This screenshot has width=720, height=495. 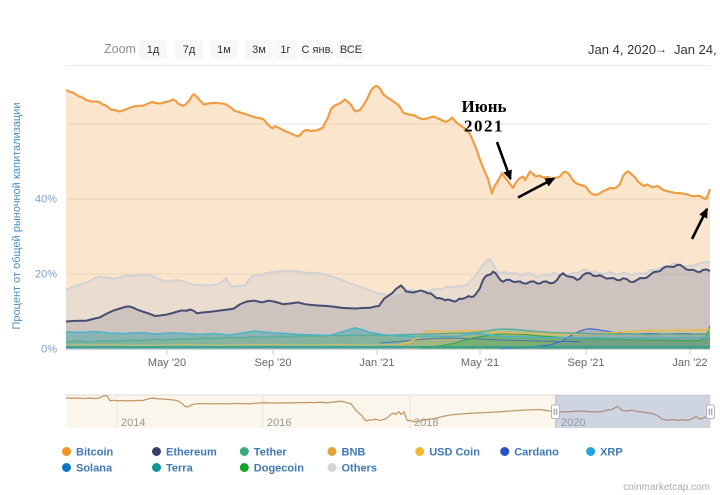 I want to click on svg-text: 2021, so click(x=484, y=126).